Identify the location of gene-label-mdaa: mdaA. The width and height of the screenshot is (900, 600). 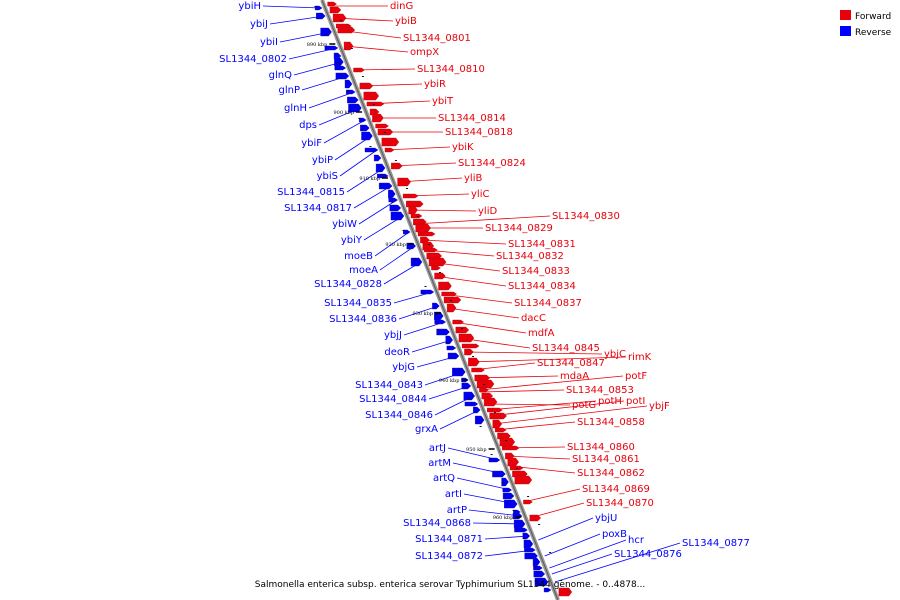
(574, 376).